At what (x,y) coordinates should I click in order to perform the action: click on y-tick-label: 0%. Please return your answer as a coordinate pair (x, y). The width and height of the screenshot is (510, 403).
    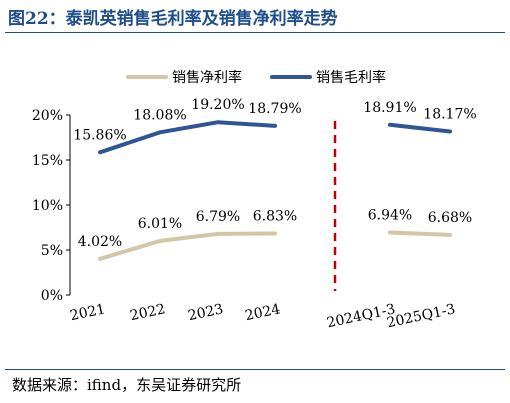
    Looking at the image, I should click on (52, 296).